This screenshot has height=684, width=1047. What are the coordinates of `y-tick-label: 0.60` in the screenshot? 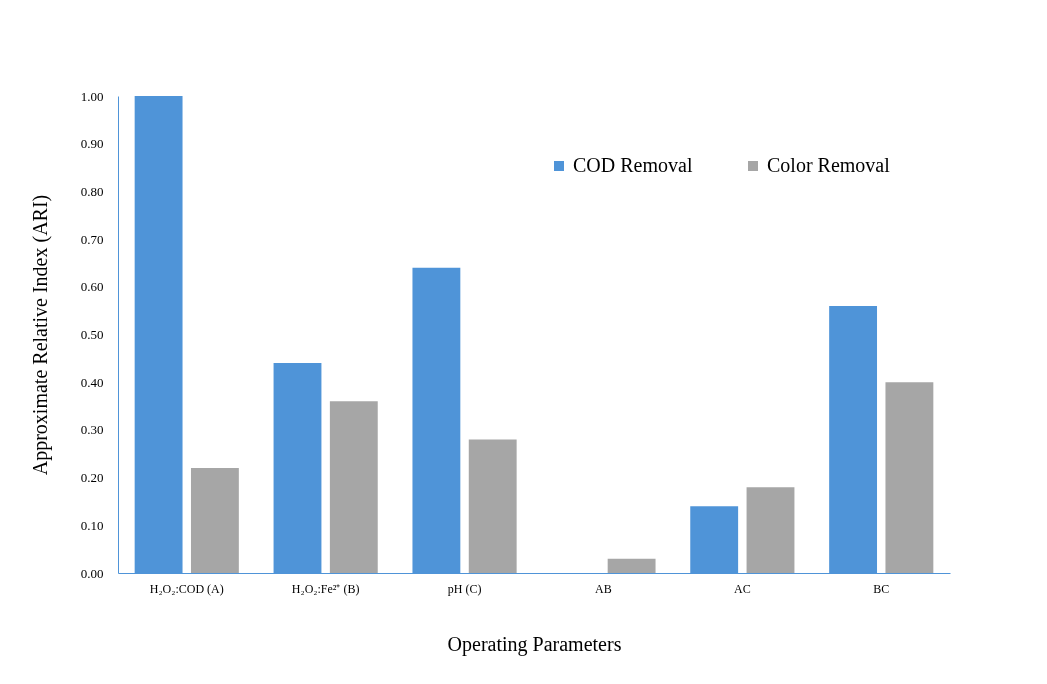 It's located at (92, 287).